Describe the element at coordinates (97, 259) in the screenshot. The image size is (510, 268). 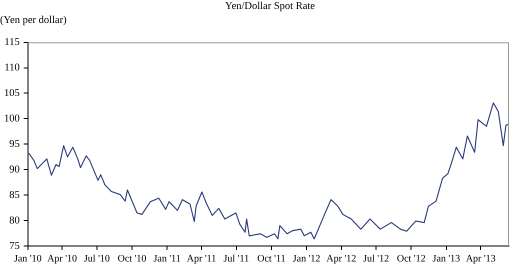
I see `x-tick-label: Jul '10` at that location.